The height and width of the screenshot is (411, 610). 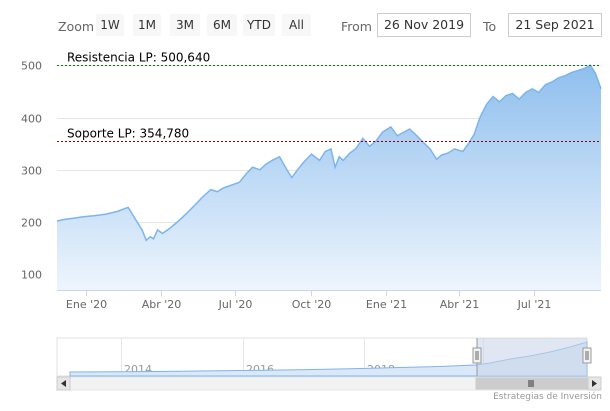 What do you see at coordinates (128, 134) in the screenshot?
I see `support-label: Soporte LP: 354,780` at bounding box center [128, 134].